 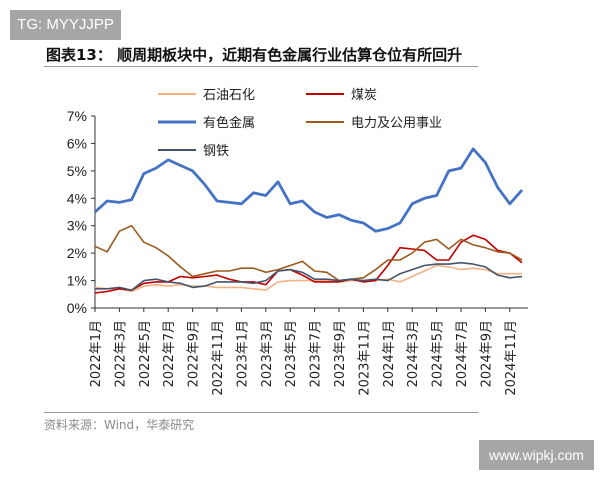 I want to click on x-tick-label: 2024年11月, so click(x=511, y=358).